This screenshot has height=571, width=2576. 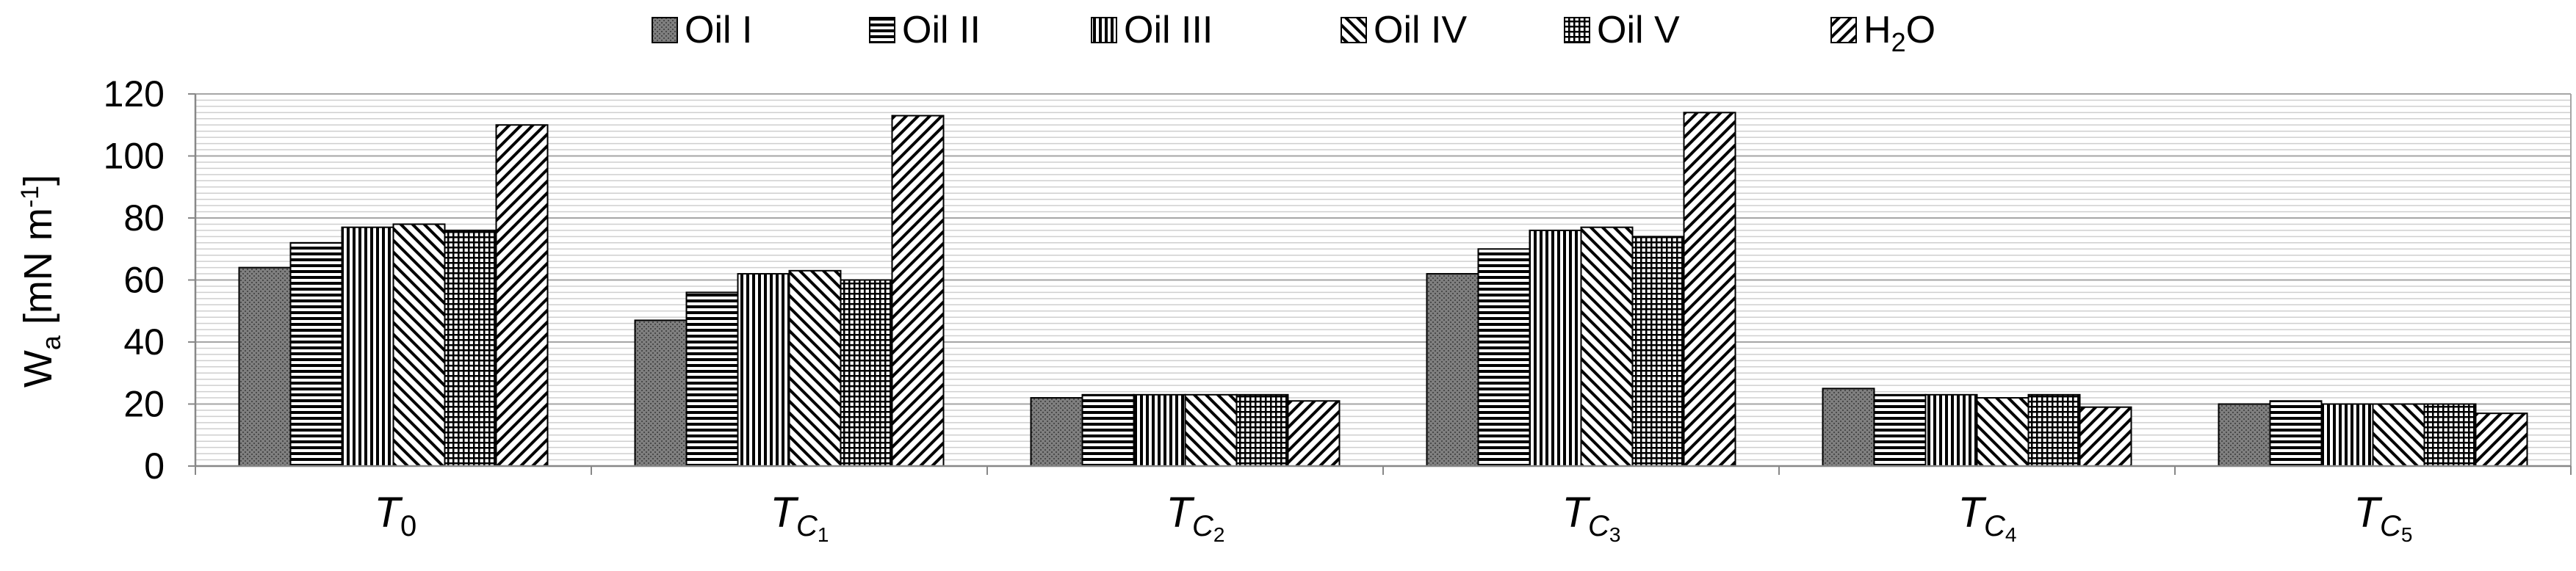 What do you see at coordinates (265, 366) in the screenshot?
I see `bar-oil-i-t0` at bounding box center [265, 366].